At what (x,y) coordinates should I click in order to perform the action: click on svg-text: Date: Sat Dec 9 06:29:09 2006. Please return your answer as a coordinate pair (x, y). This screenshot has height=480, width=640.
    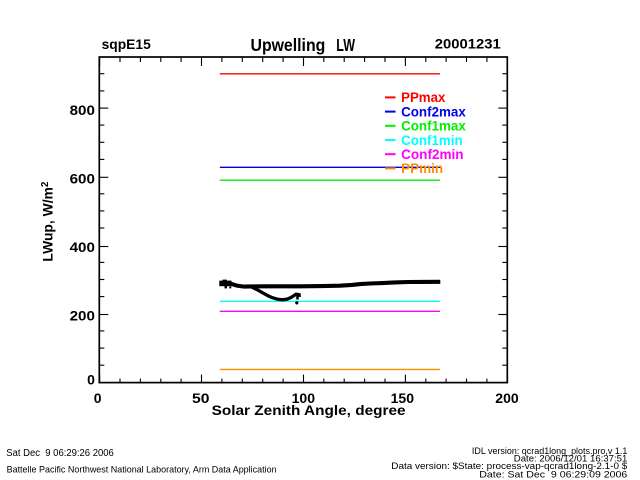
    Looking at the image, I should click on (553, 474).